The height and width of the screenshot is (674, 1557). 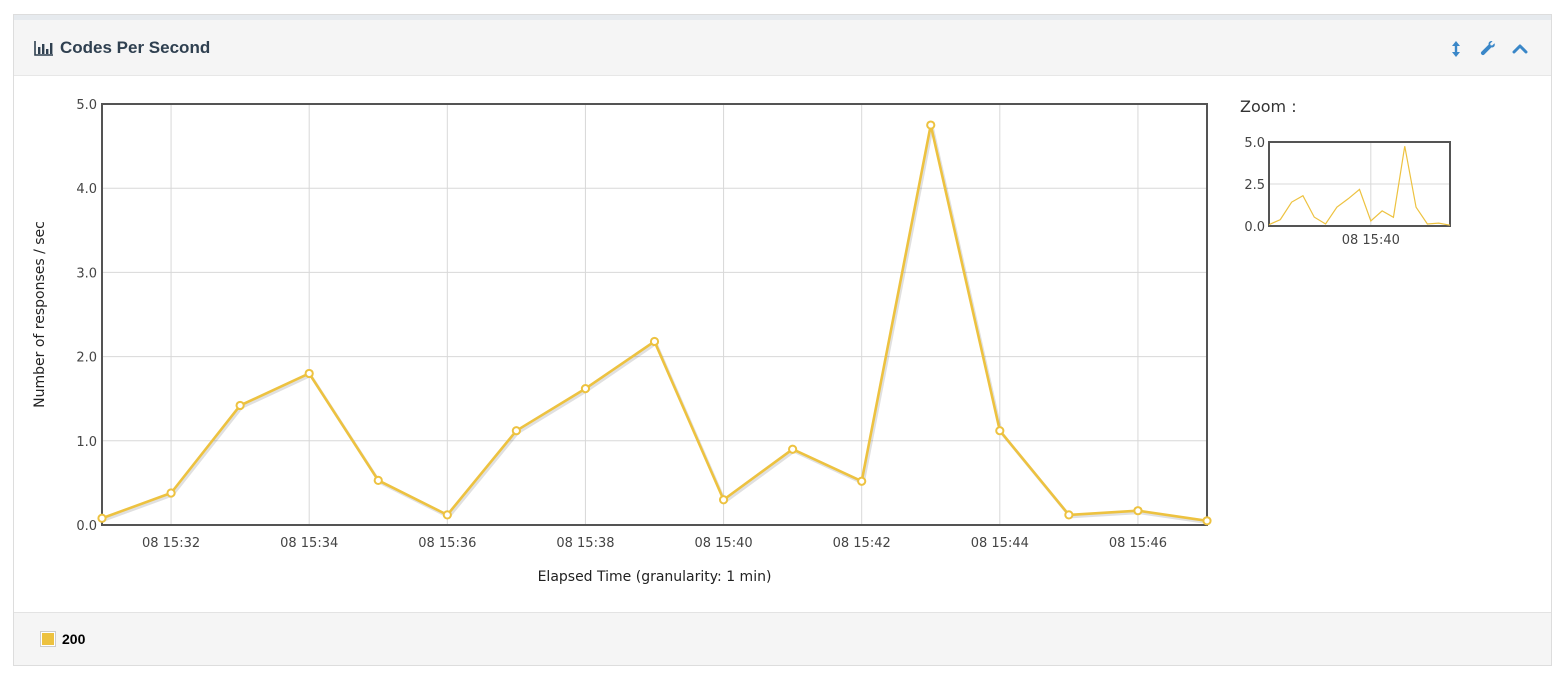 I want to click on panel-footer: 200, so click(x=782, y=638).